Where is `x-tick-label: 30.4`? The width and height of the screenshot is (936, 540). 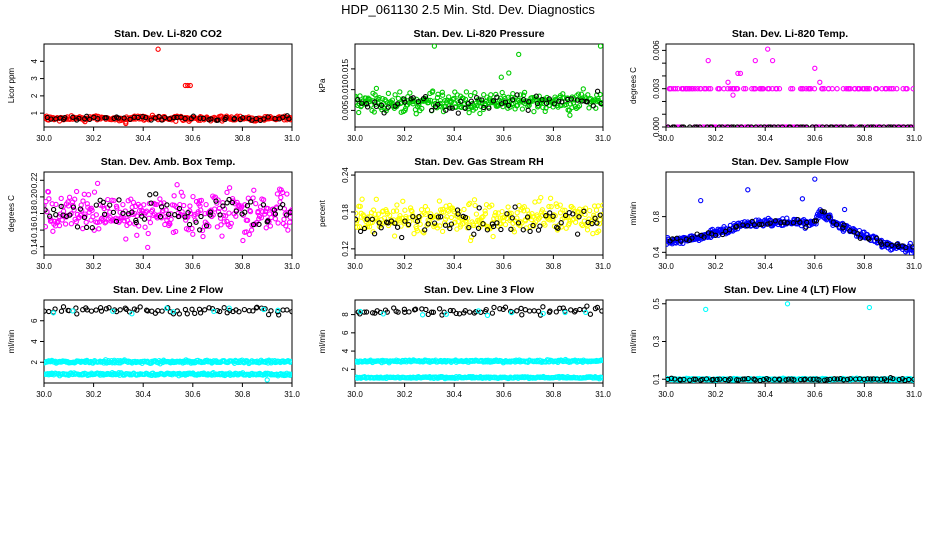 x-tick-label: 30.4 is located at coordinates (765, 266).